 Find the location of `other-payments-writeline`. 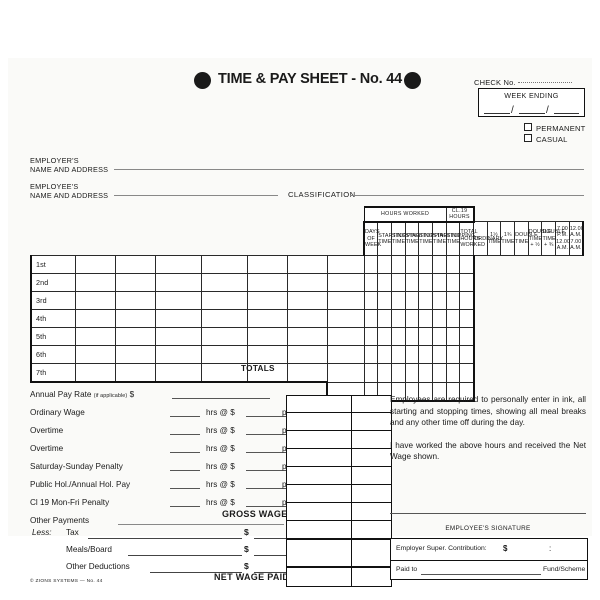

other-payments-writeline is located at coordinates (201, 524).